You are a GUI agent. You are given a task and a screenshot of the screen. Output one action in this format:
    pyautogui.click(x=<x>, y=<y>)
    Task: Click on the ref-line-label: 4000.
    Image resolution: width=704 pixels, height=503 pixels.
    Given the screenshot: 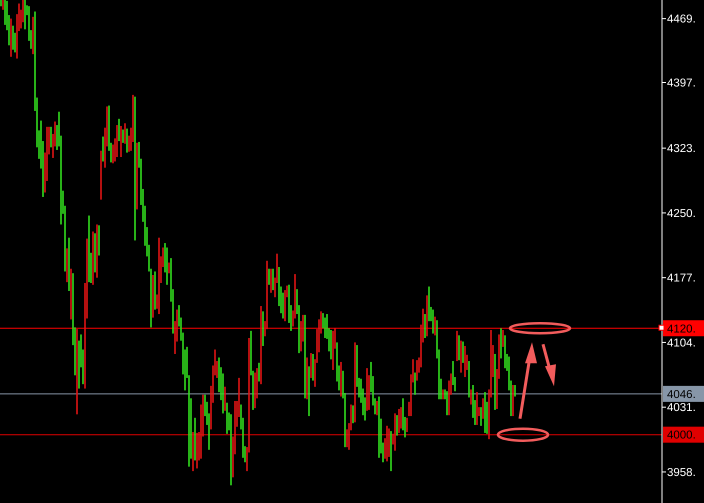 What is the action you would take?
    pyautogui.click(x=681, y=436)
    